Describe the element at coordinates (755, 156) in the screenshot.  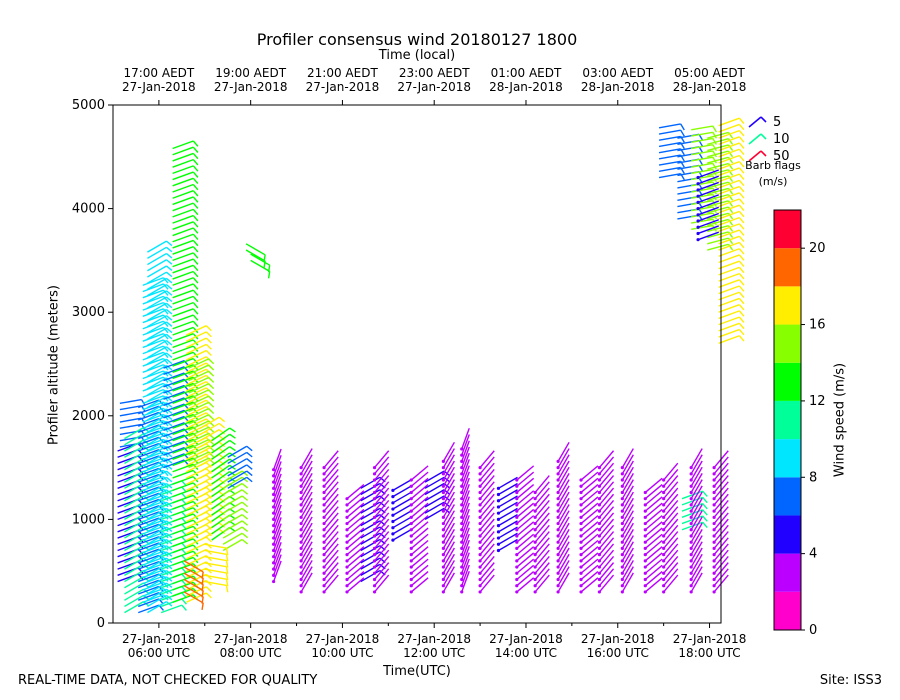
I see `legend-barb-glyph` at that location.